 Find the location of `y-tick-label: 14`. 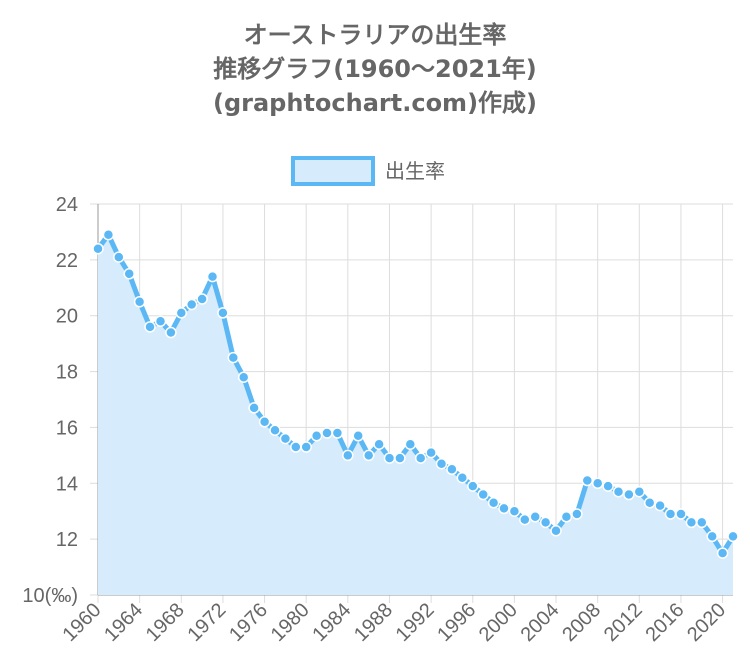

y-tick-label: 14 is located at coordinates (67, 484).